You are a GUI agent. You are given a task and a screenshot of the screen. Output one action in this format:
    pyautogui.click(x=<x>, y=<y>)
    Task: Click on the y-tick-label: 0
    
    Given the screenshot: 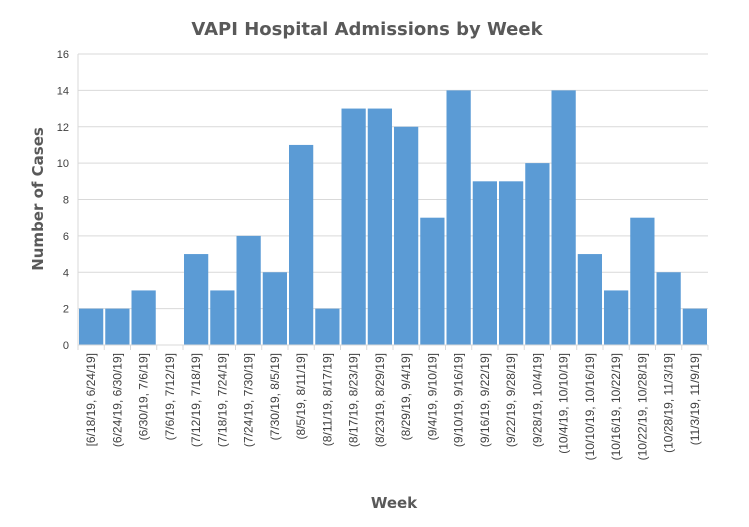 What is the action you would take?
    pyautogui.click(x=66, y=346)
    